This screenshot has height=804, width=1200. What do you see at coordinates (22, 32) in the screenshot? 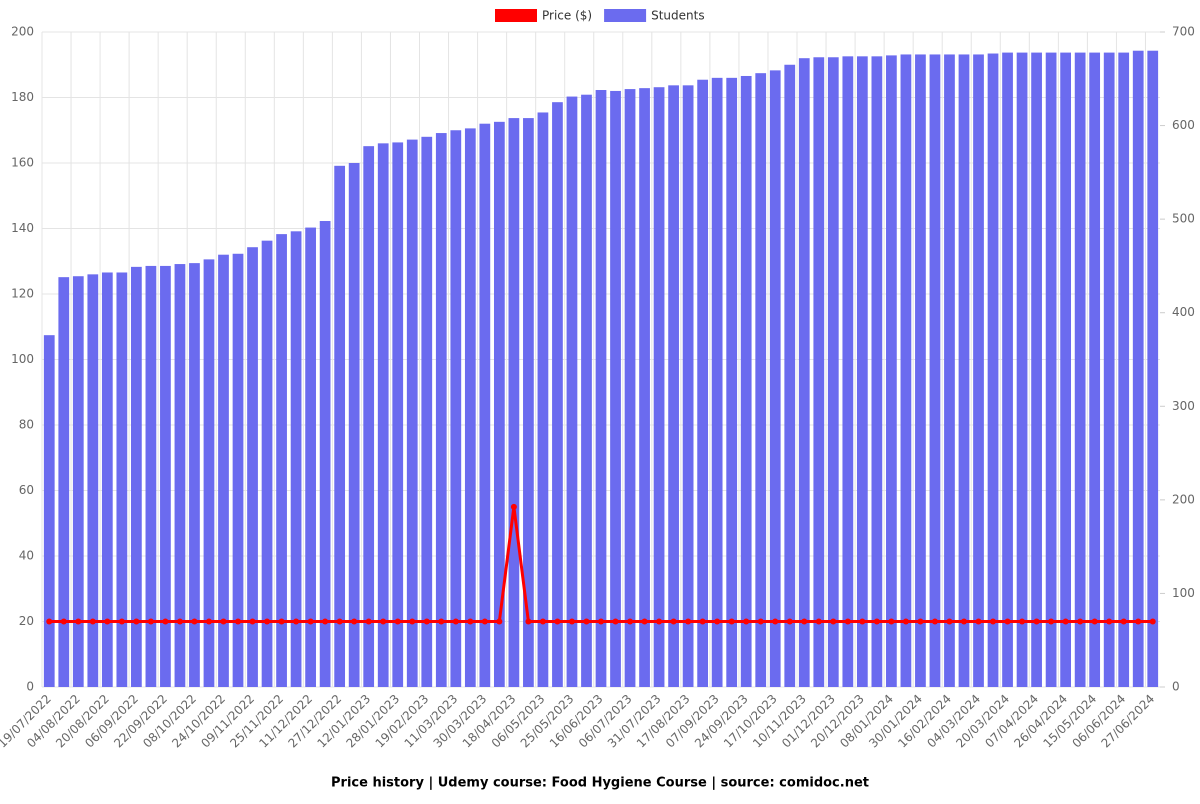
I see `y-tick-label: 200` at bounding box center [22, 32].